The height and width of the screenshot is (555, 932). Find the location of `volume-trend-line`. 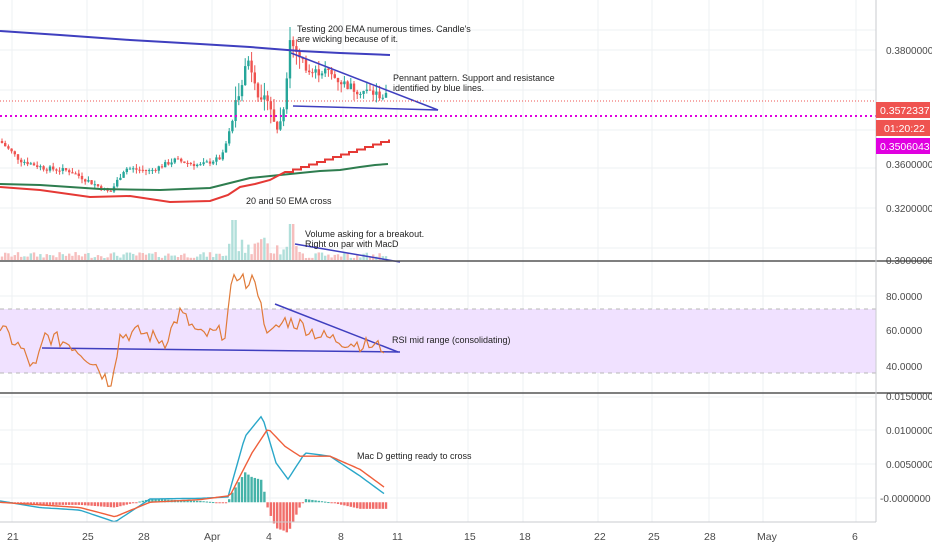

volume-trend-line is located at coordinates (347, 253).